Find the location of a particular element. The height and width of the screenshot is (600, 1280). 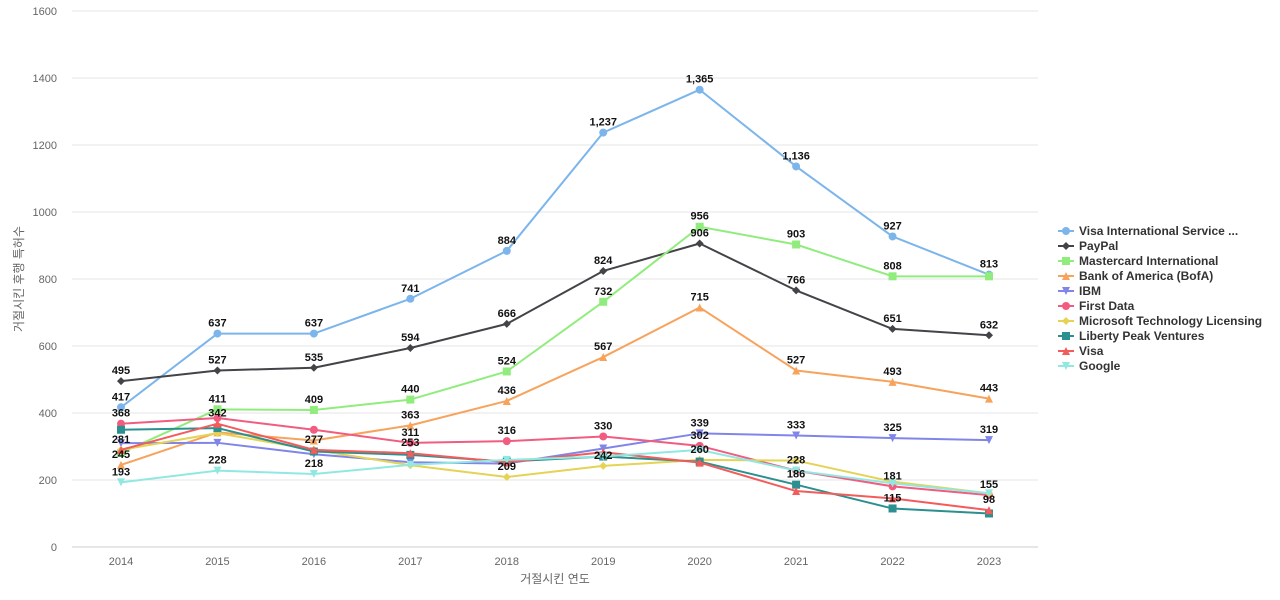

data-label: 594 is located at coordinates (410, 338).